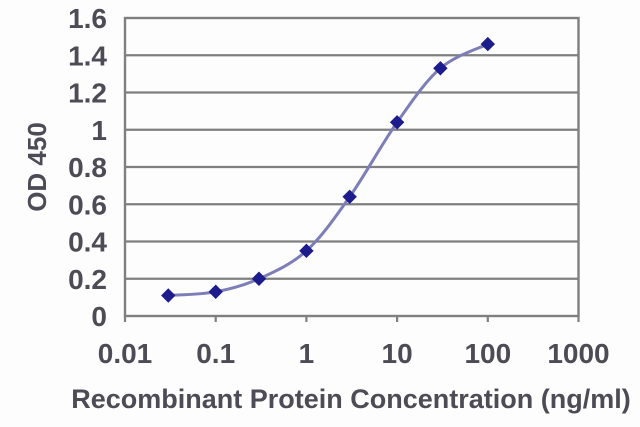 The width and height of the screenshot is (640, 427). What do you see at coordinates (487, 353) in the screenshot?
I see `x-tick-label-100: 100` at bounding box center [487, 353].